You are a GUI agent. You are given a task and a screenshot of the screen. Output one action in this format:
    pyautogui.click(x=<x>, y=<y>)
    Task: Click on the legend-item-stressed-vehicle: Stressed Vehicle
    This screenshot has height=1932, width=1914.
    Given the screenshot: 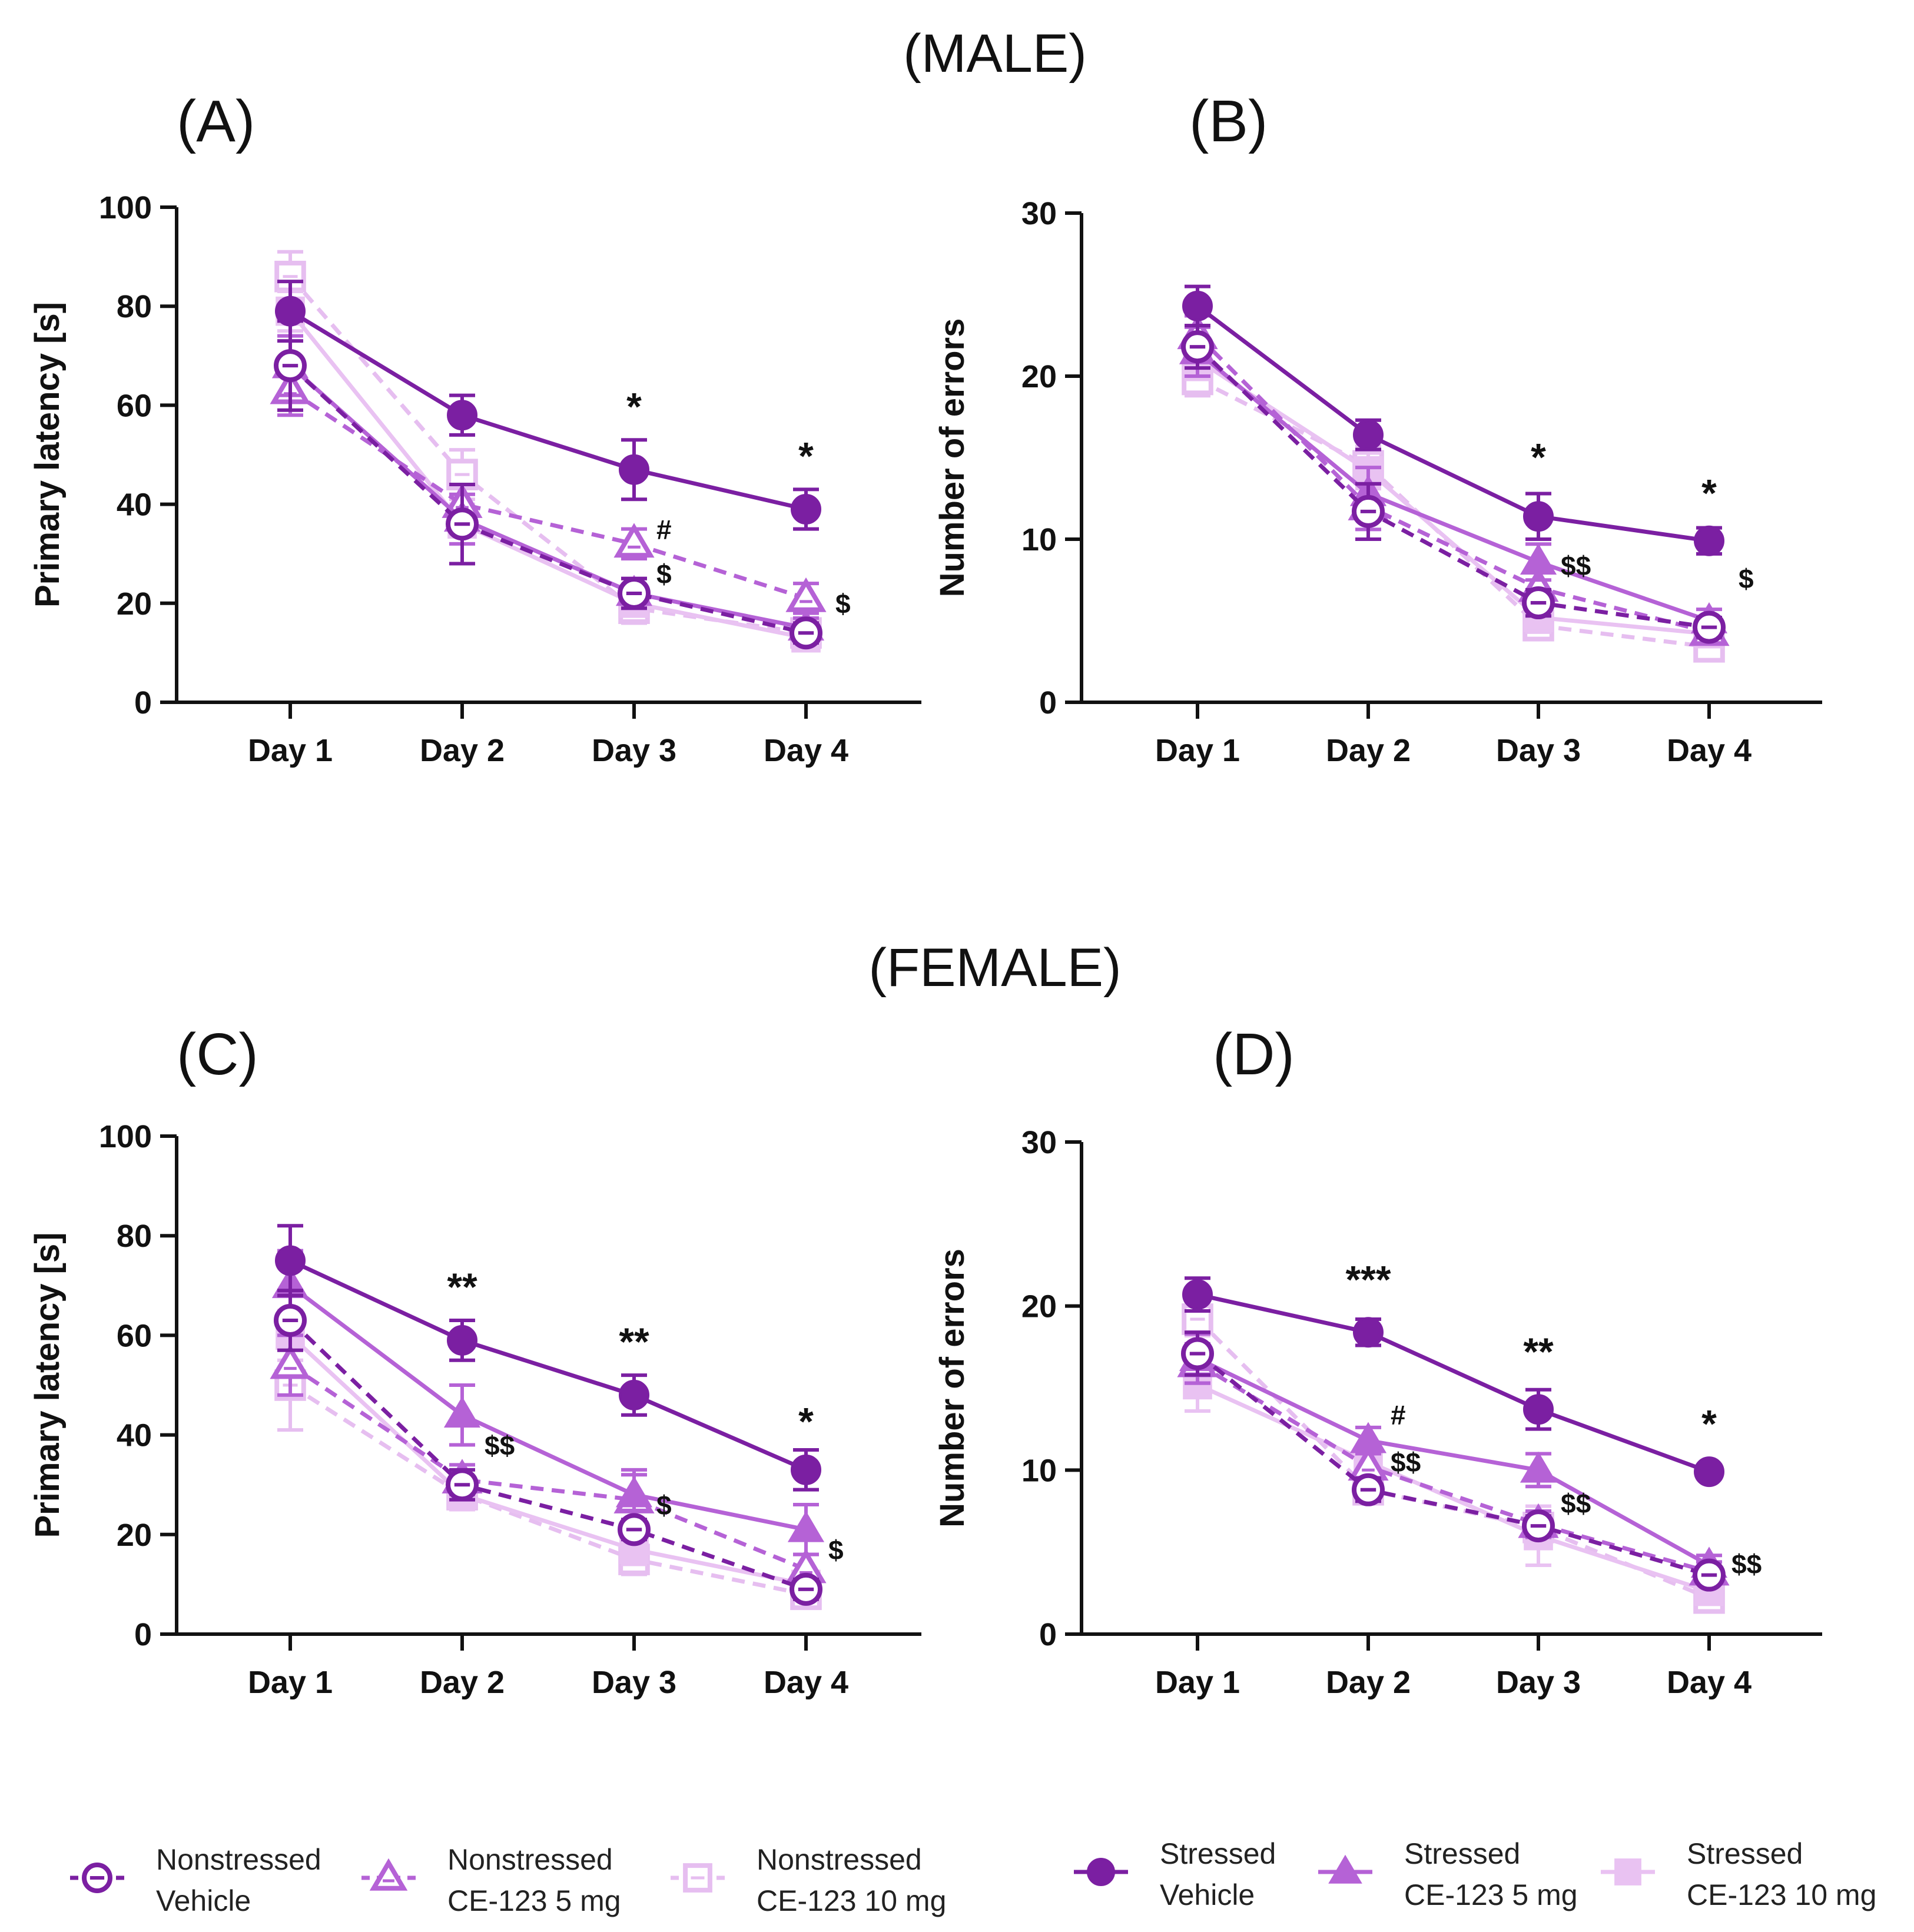 What is the action you would take?
    pyautogui.click(x=1175, y=1874)
    